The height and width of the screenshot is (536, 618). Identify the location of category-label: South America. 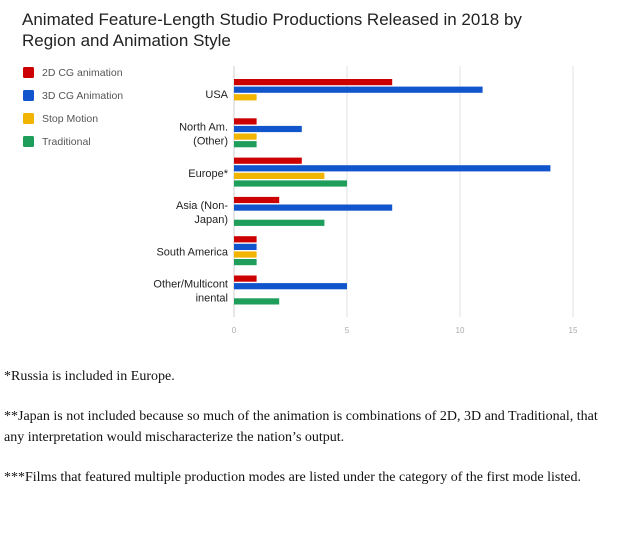
(192, 252).